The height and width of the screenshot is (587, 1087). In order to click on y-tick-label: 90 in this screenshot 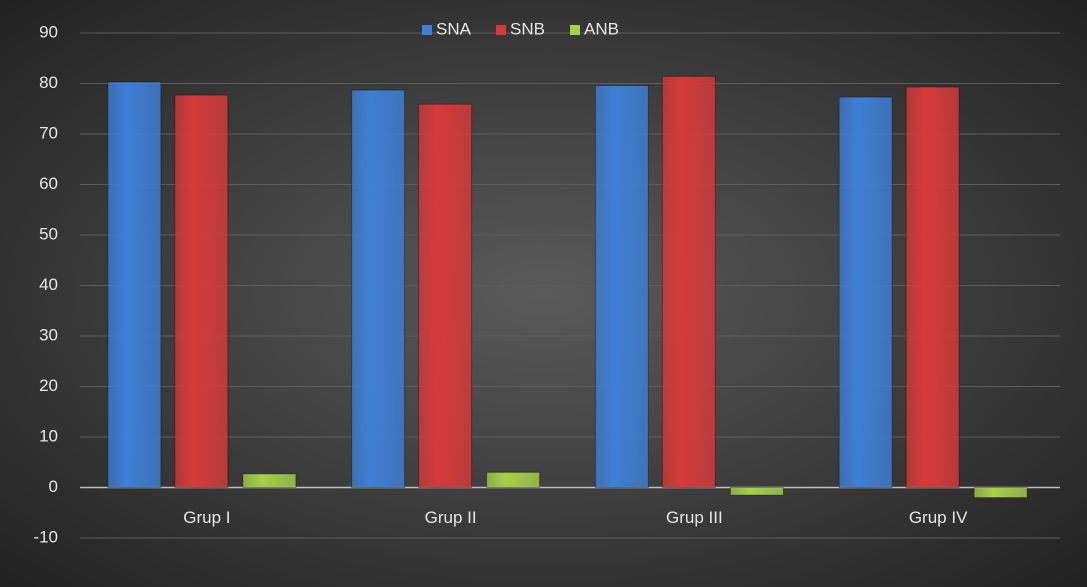, I will do `click(48, 31)`.